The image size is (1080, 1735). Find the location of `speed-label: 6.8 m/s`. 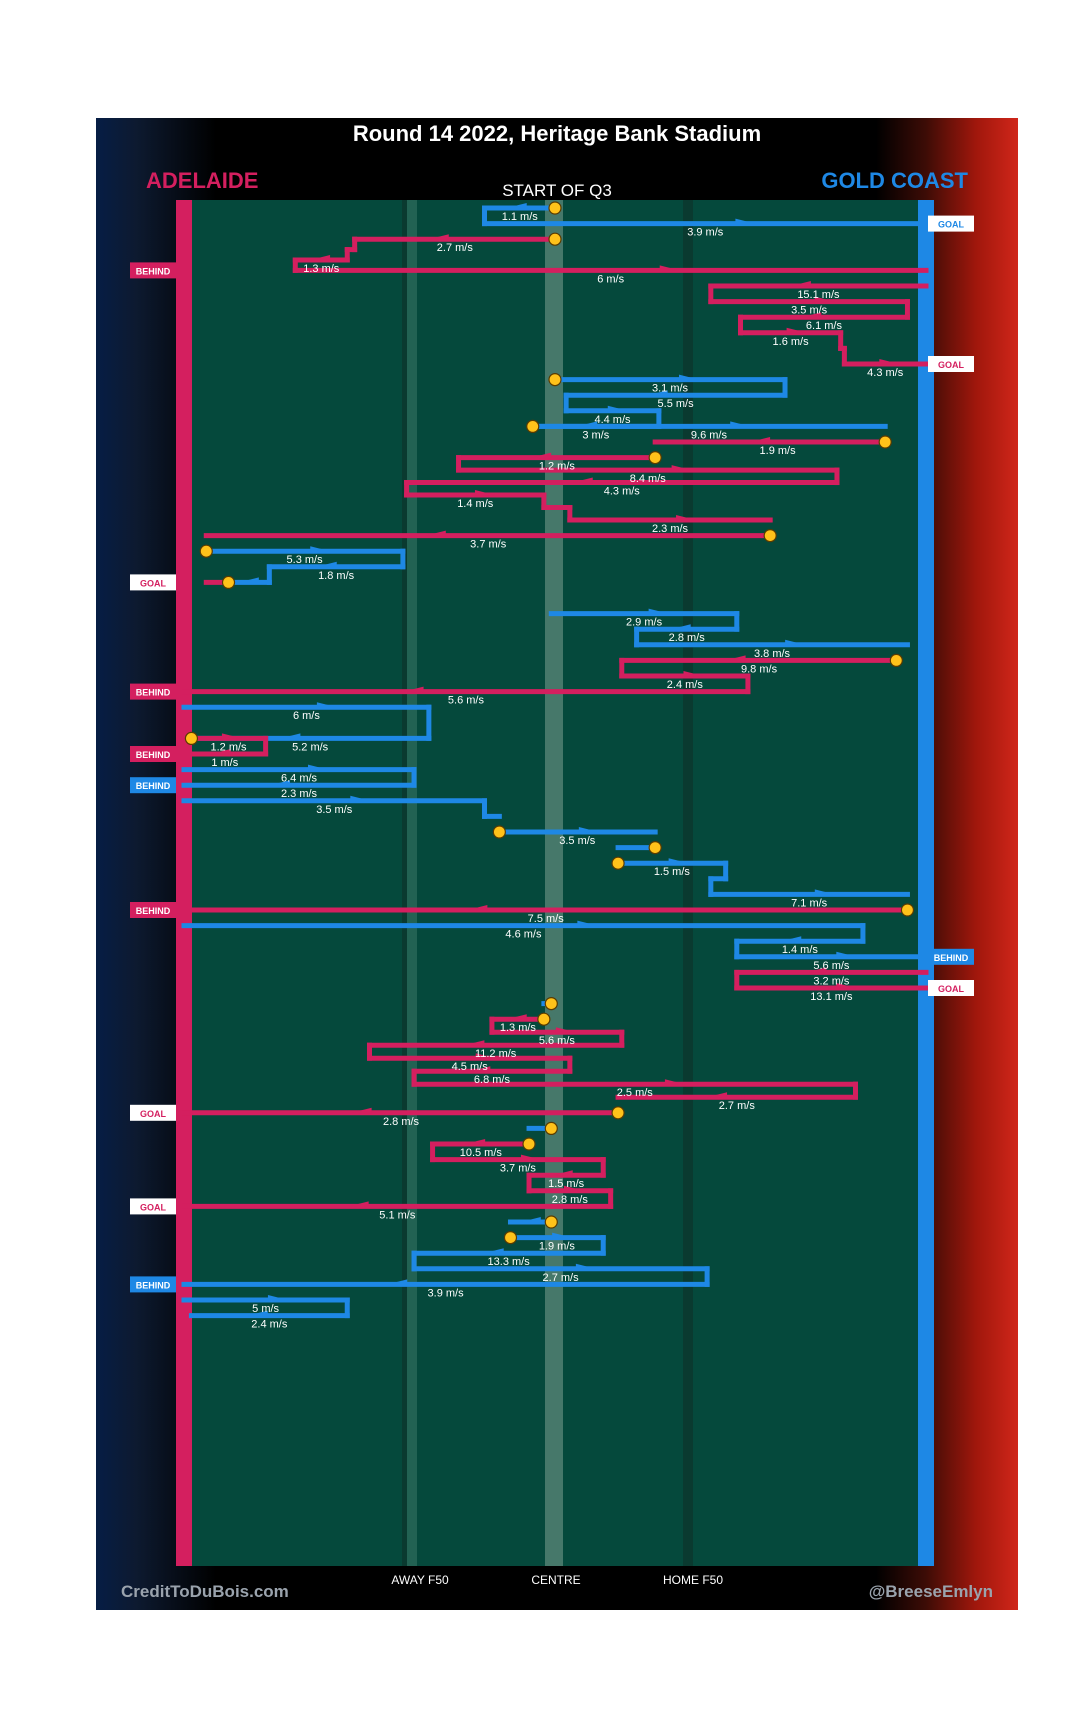

speed-label: 6.8 m/s is located at coordinates (492, 1080).